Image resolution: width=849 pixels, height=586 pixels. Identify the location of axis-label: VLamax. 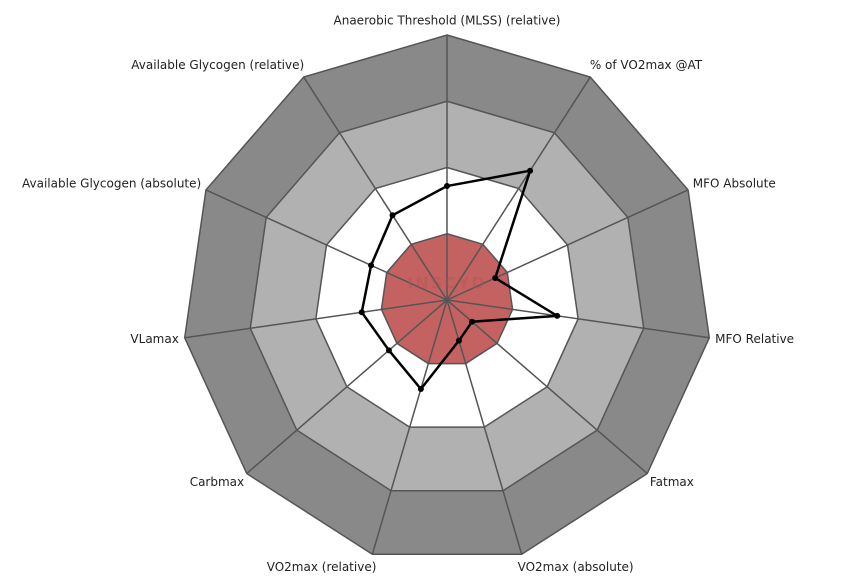
(154, 339).